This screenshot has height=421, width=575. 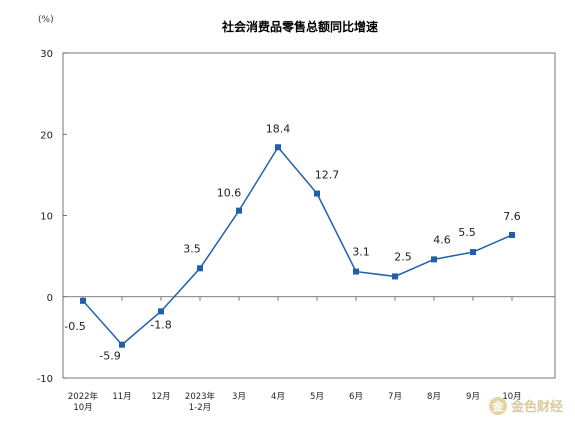 What do you see at coordinates (356, 397) in the screenshot?
I see `x-tick-label: 6月` at bounding box center [356, 397].